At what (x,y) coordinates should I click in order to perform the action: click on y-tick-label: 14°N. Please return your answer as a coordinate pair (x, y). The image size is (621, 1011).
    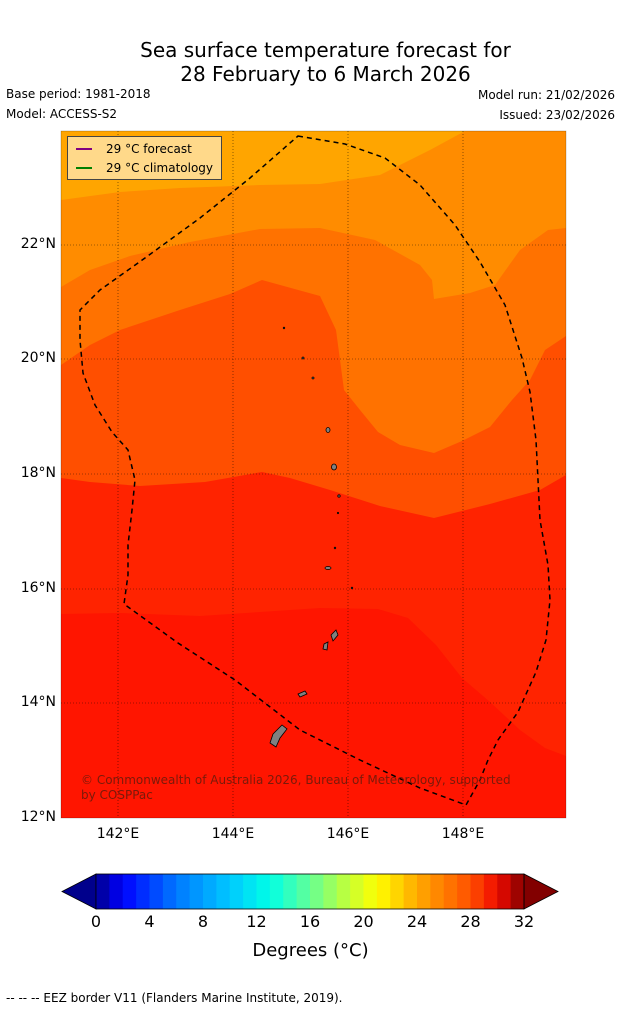
    Looking at the image, I should click on (38, 702).